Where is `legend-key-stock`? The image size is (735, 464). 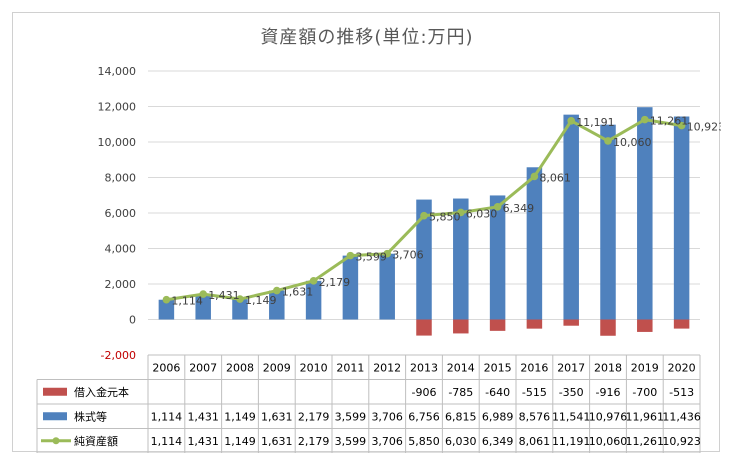
legend-key-stock is located at coordinates (55, 416).